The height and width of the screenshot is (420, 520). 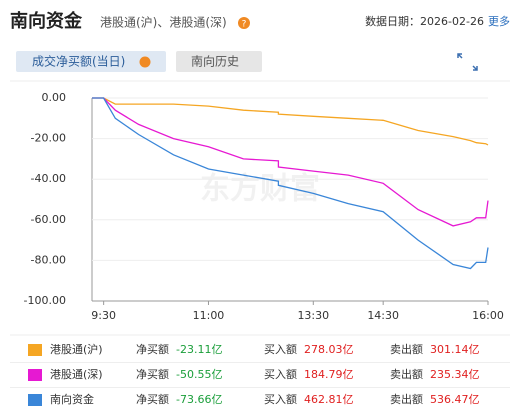 What do you see at coordinates (199, 399) in the screenshot?
I see `cell-value: -73.66亿` at bounding box center [199, 399].